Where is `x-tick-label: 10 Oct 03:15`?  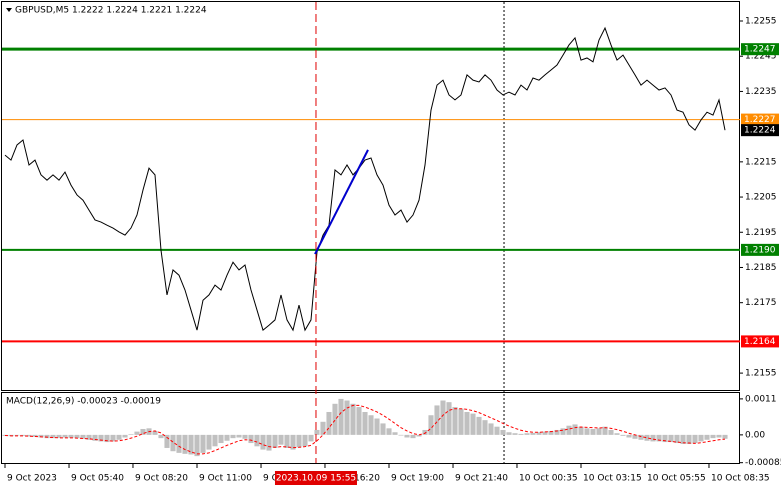 x-tick-label: 10 Oct 03:15 is located at coordinates (612, 479).